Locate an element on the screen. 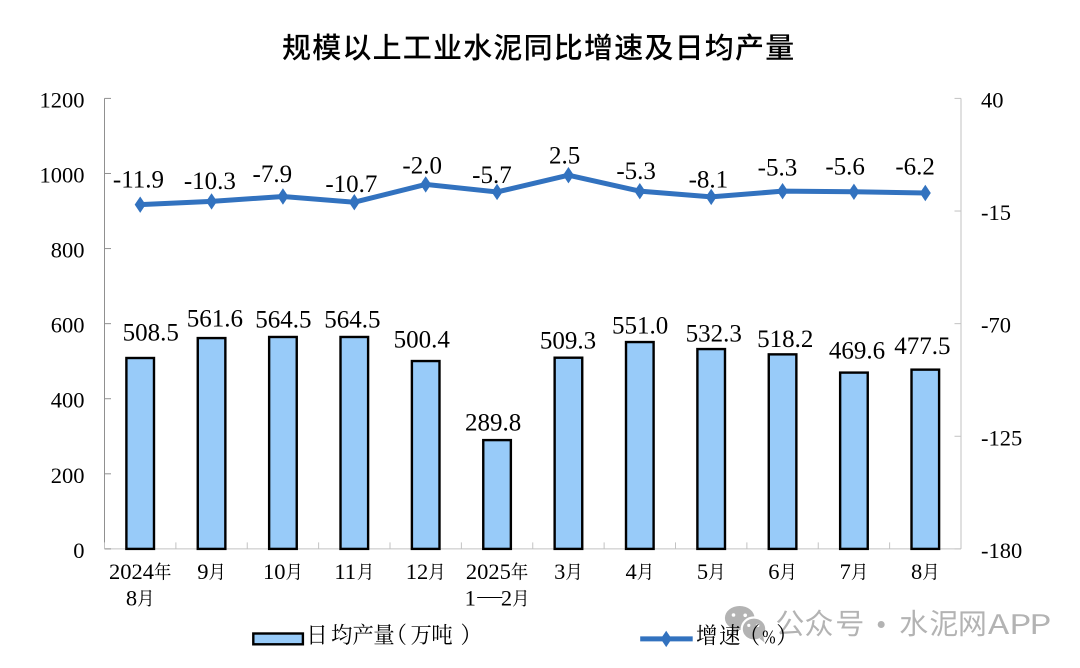 The height and width of the screenshot is (668, 1080). svg-text: 2024 is located at coordinates (131, 571).